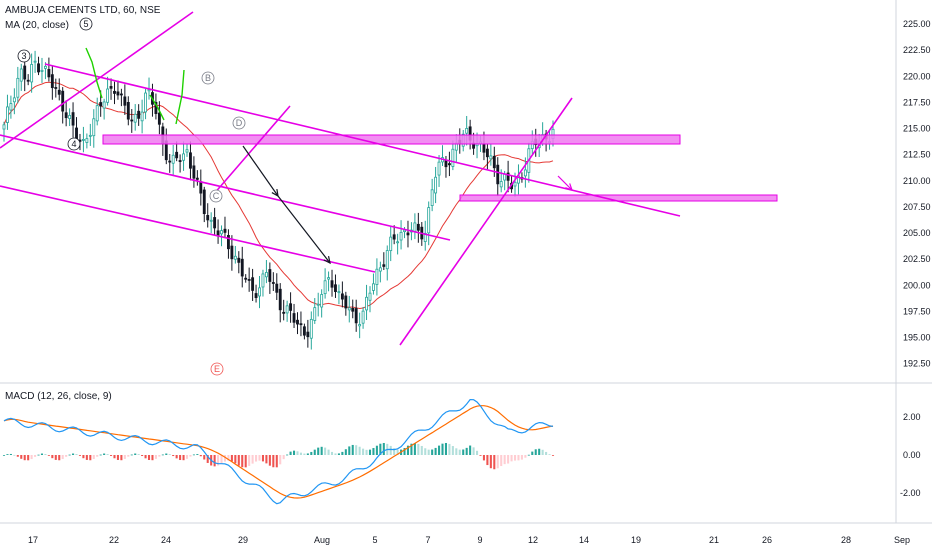  I want to click on wave-label-5: 5, so click(85, 24).